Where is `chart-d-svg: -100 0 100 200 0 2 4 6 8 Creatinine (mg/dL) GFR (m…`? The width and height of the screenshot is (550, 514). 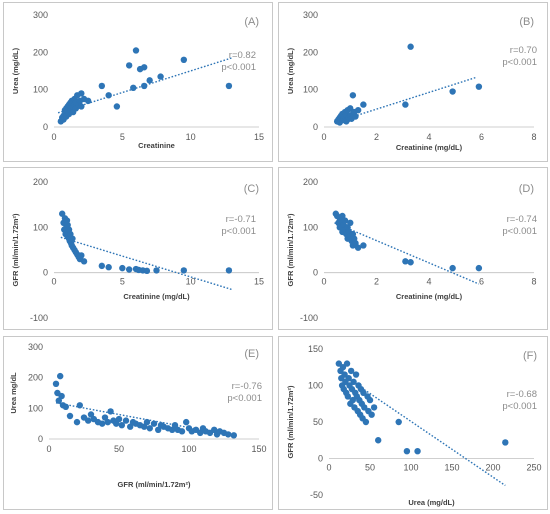
chart-d-svg: -100 0 100 200 0 2 4 6 8 Creatinine (mg/dL) GFR (m… is located at coordinates (411, 250).